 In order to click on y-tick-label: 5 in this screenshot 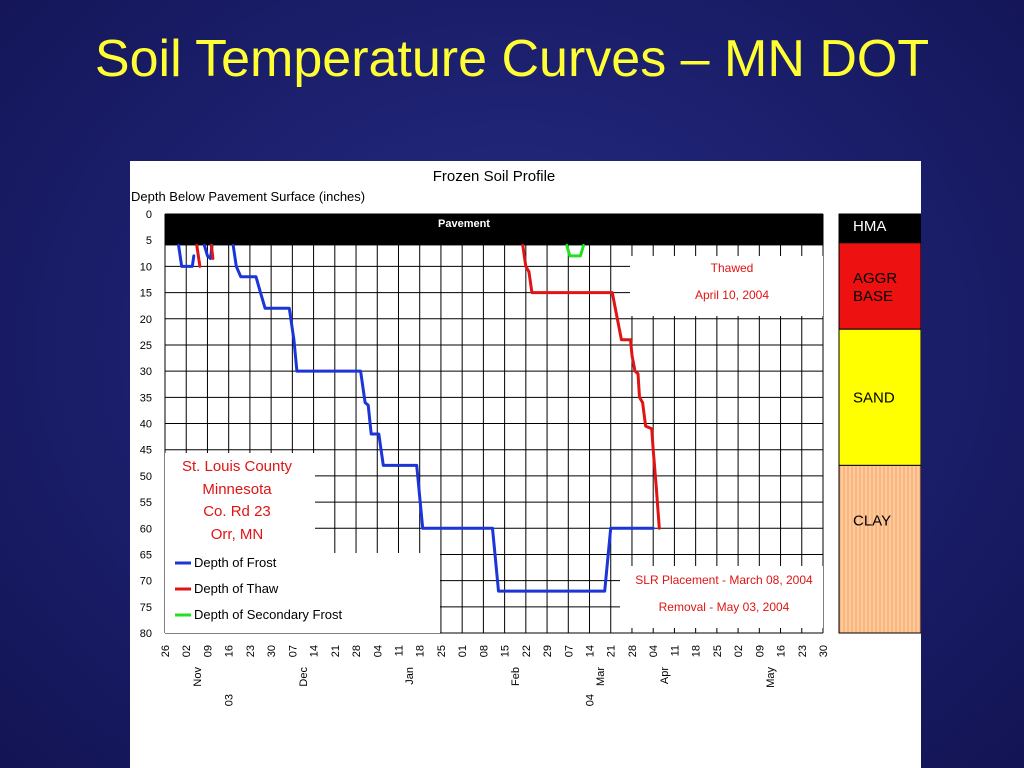, I will do `click(149, 241)`.